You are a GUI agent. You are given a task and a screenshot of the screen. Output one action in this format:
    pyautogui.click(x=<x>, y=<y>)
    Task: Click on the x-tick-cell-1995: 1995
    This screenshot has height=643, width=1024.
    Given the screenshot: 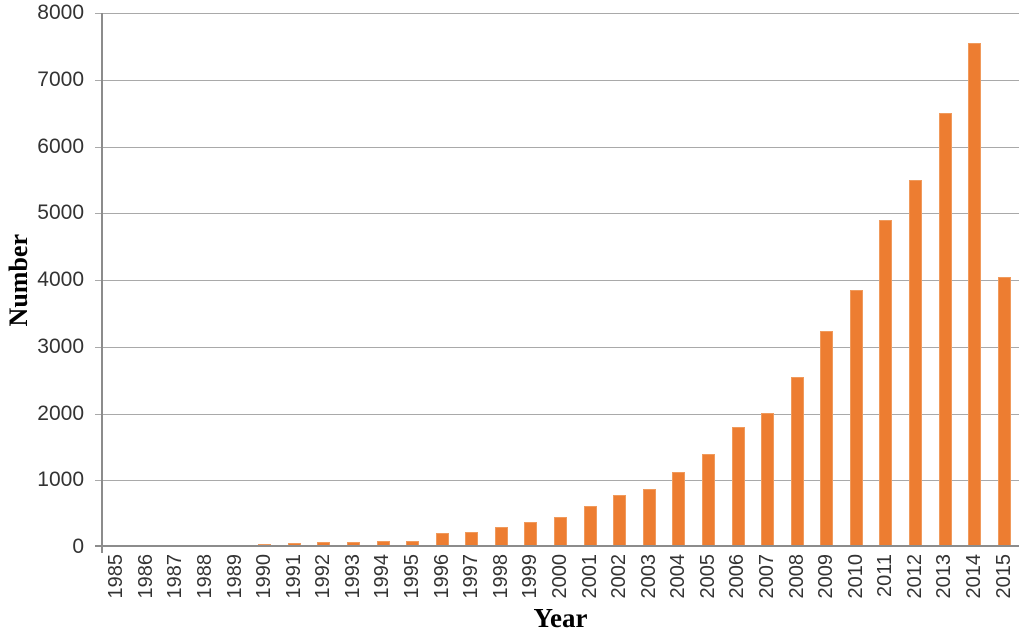 What is the action you would take?
    pyautogui.click(x=413, y=580)
    